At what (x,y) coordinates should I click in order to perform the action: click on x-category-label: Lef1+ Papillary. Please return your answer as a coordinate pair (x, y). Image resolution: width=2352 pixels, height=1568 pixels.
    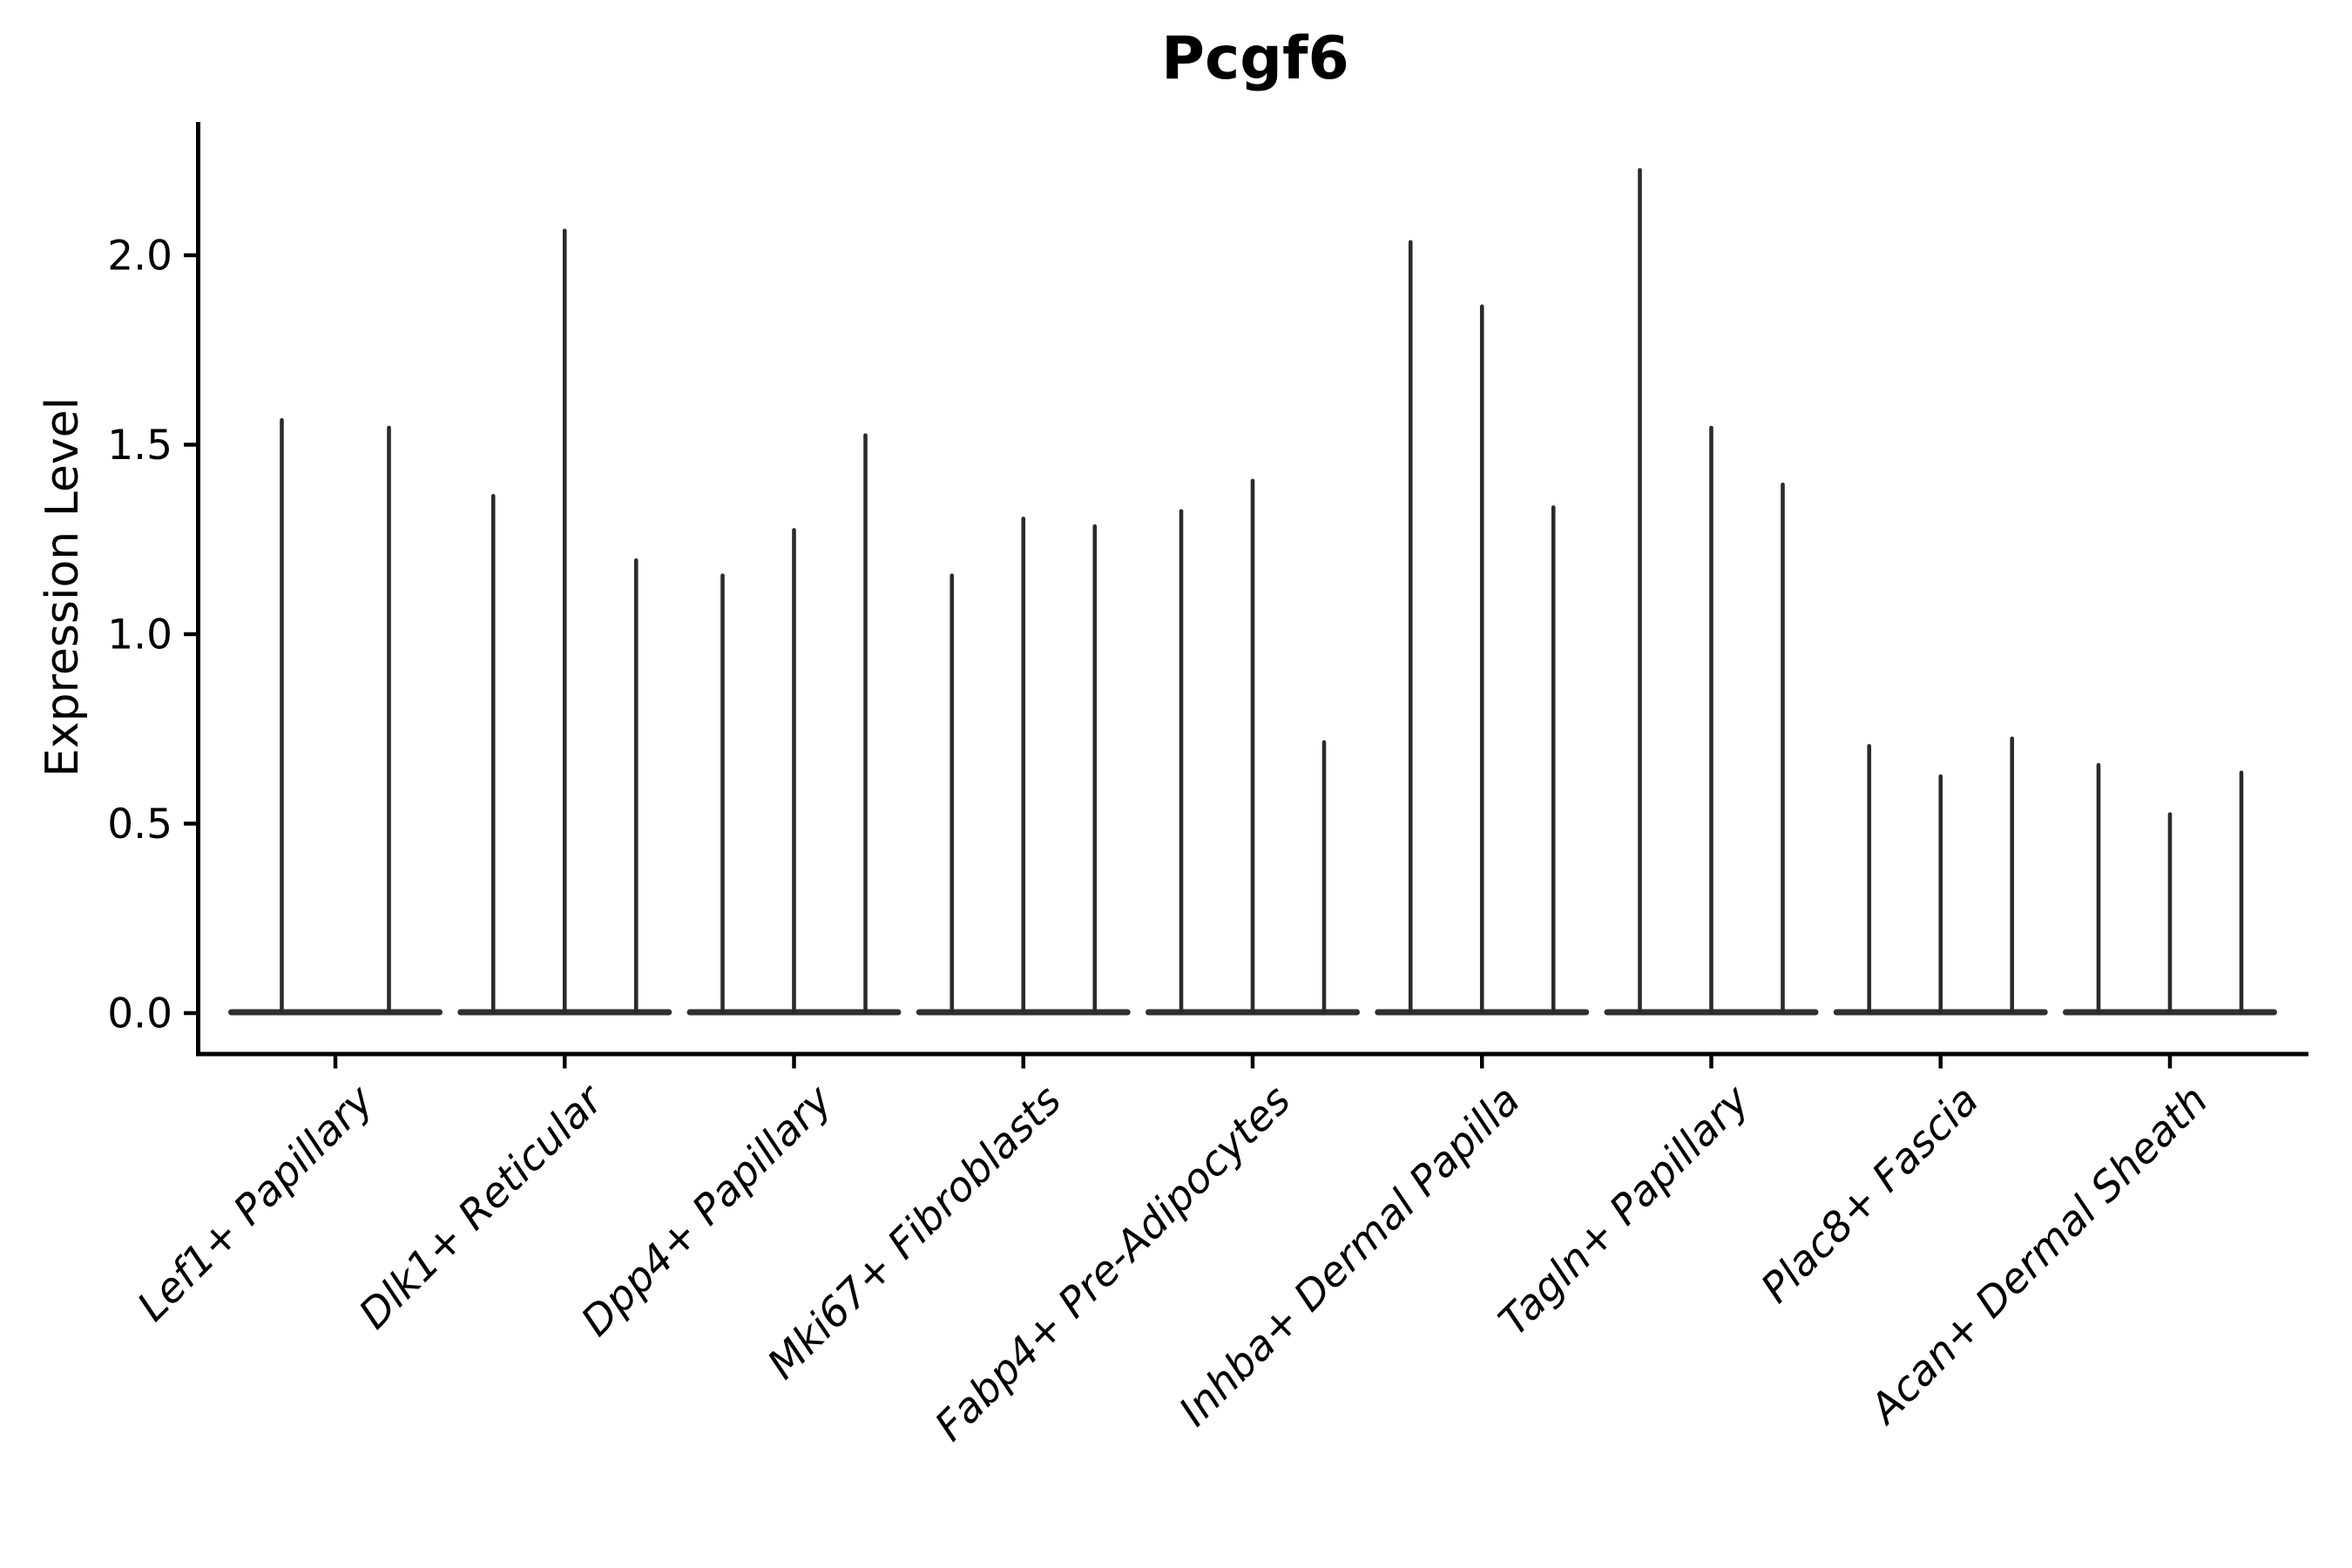
    Looking at the image, I should click on (255, 1203).